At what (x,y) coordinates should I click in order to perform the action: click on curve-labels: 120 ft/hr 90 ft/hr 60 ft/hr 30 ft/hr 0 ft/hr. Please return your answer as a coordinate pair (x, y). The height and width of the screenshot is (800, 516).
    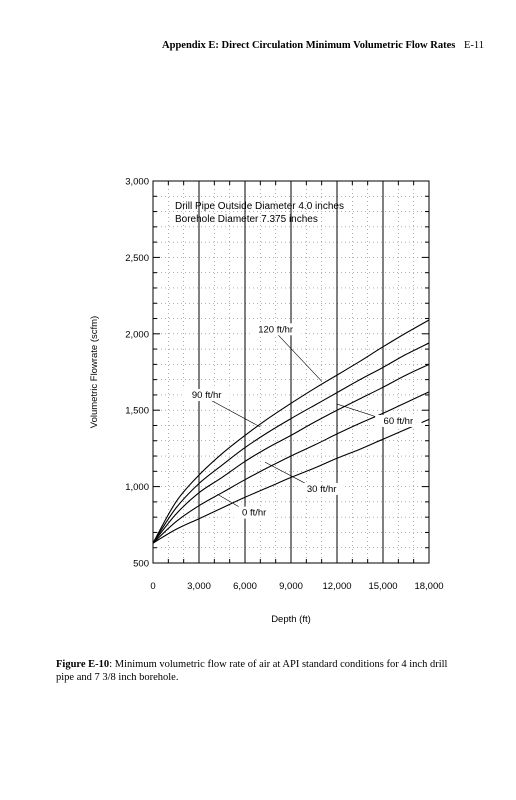
    Looking at the image, I should click on (302, 421).